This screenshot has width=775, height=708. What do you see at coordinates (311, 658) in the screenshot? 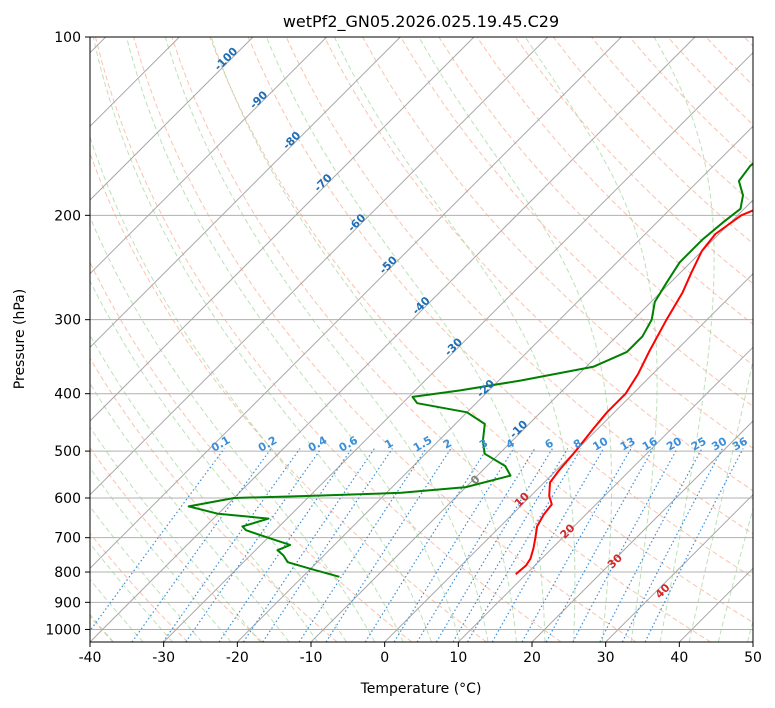
I see `x-tick-label: -10` at bounding box center [311, 658].